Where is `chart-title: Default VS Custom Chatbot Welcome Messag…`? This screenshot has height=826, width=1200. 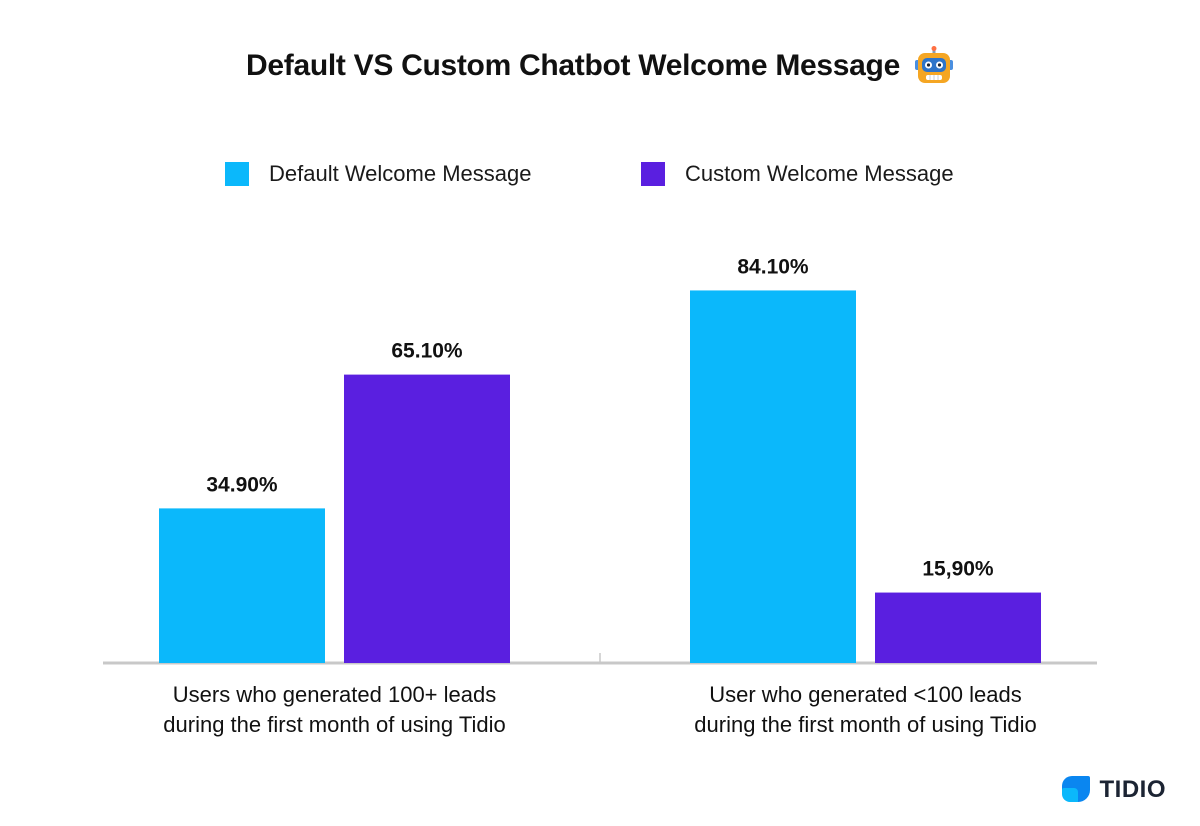
chart-title: Default VS Custom Chatbot Welcome Messag… is located at coordinates (573, 65).